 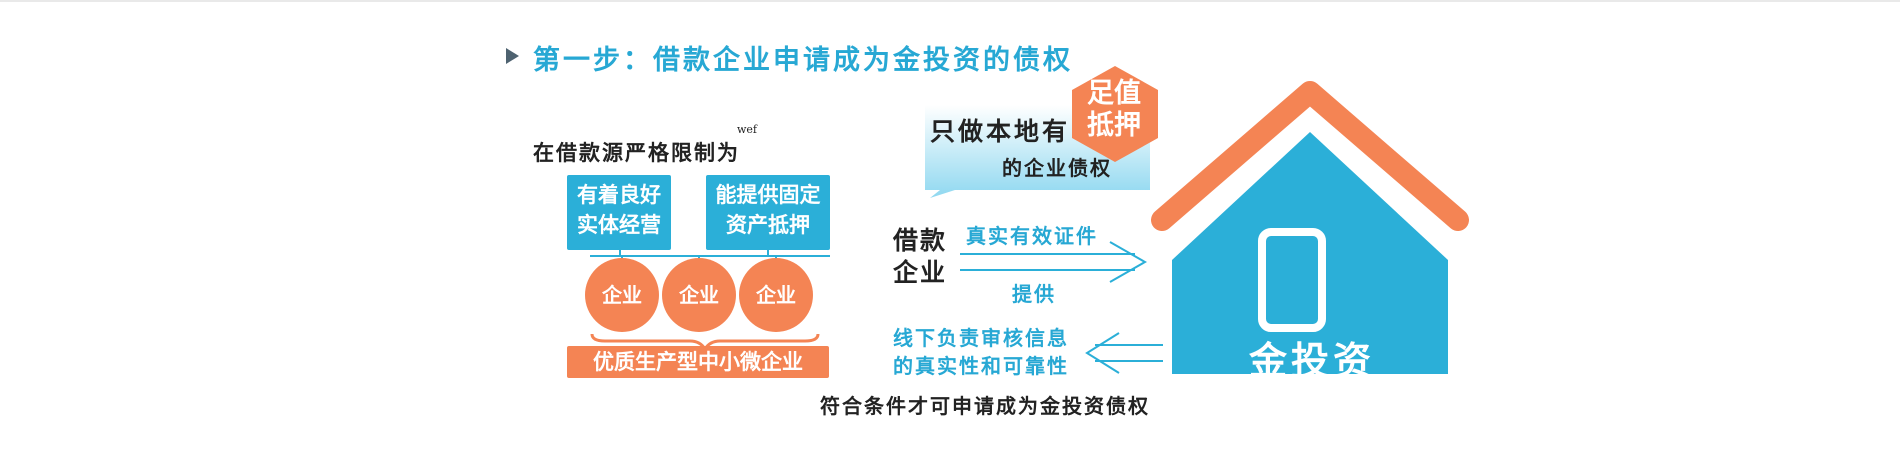 What do you see at coordinates (981, 338) in the screenshot?
I see `arrow2-line1: 线下负责审核信息` at bounding box center [981, 338].